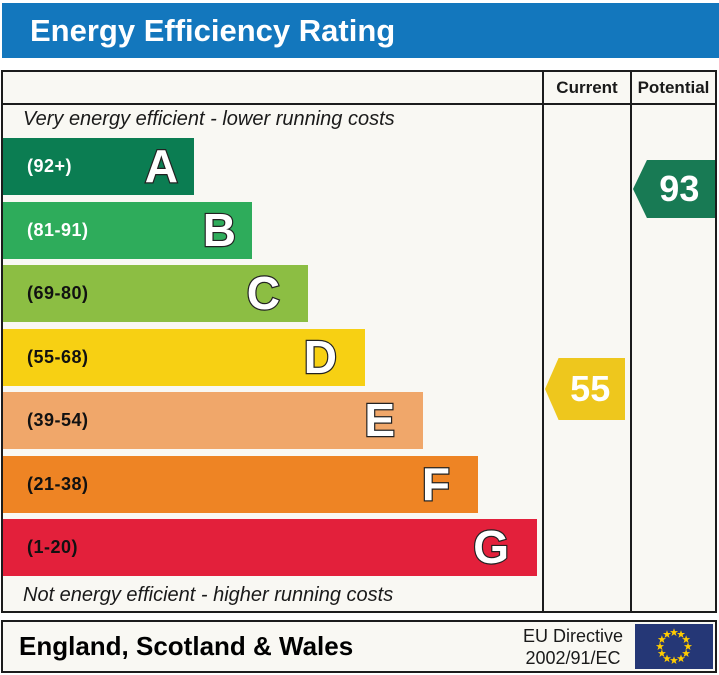  I want to click on potential-rating-arrow: 93, so click(674, 189).